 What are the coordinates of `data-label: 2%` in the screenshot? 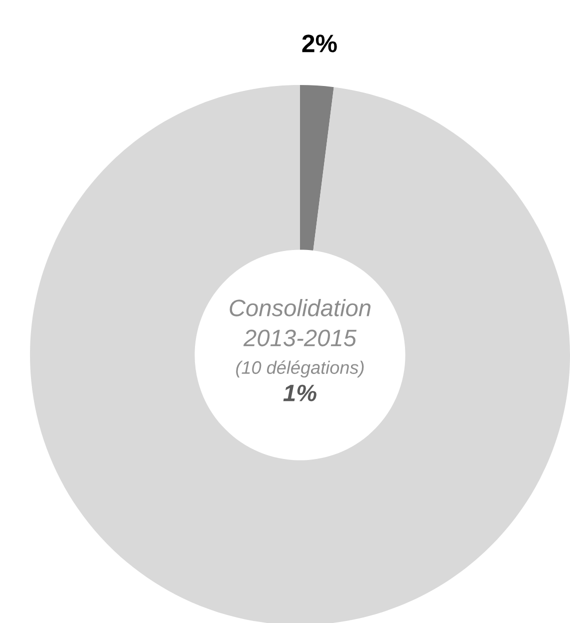 It's located at (319, 43).